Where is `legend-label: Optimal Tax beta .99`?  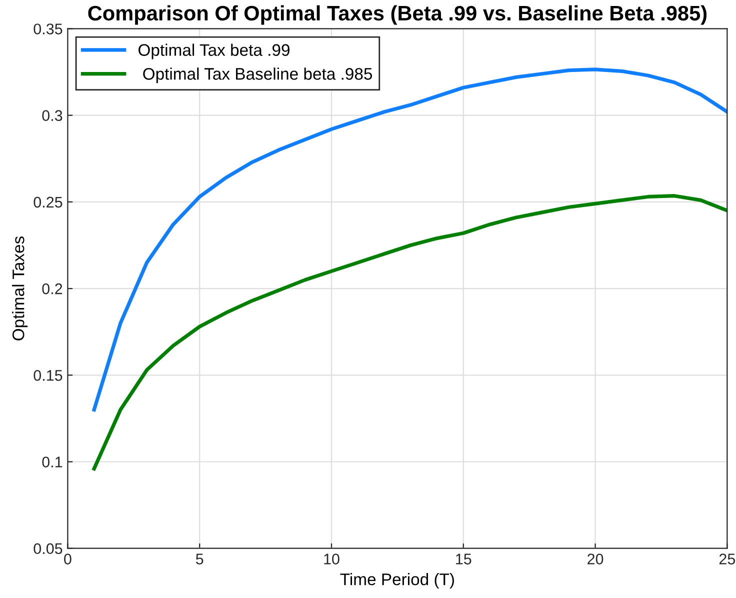
legend-label: Optimal Tax beta .99 is located at coordinates (214, 52).